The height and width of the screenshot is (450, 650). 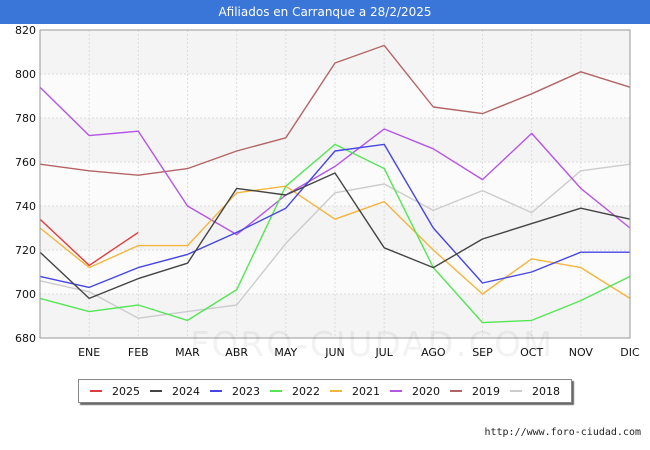 What do you see at coordinates (325, 12) in the screenshot?
I see `chart-title: Afiliados en Carranque a 28/2/2025` at bounding box center [325, 12].